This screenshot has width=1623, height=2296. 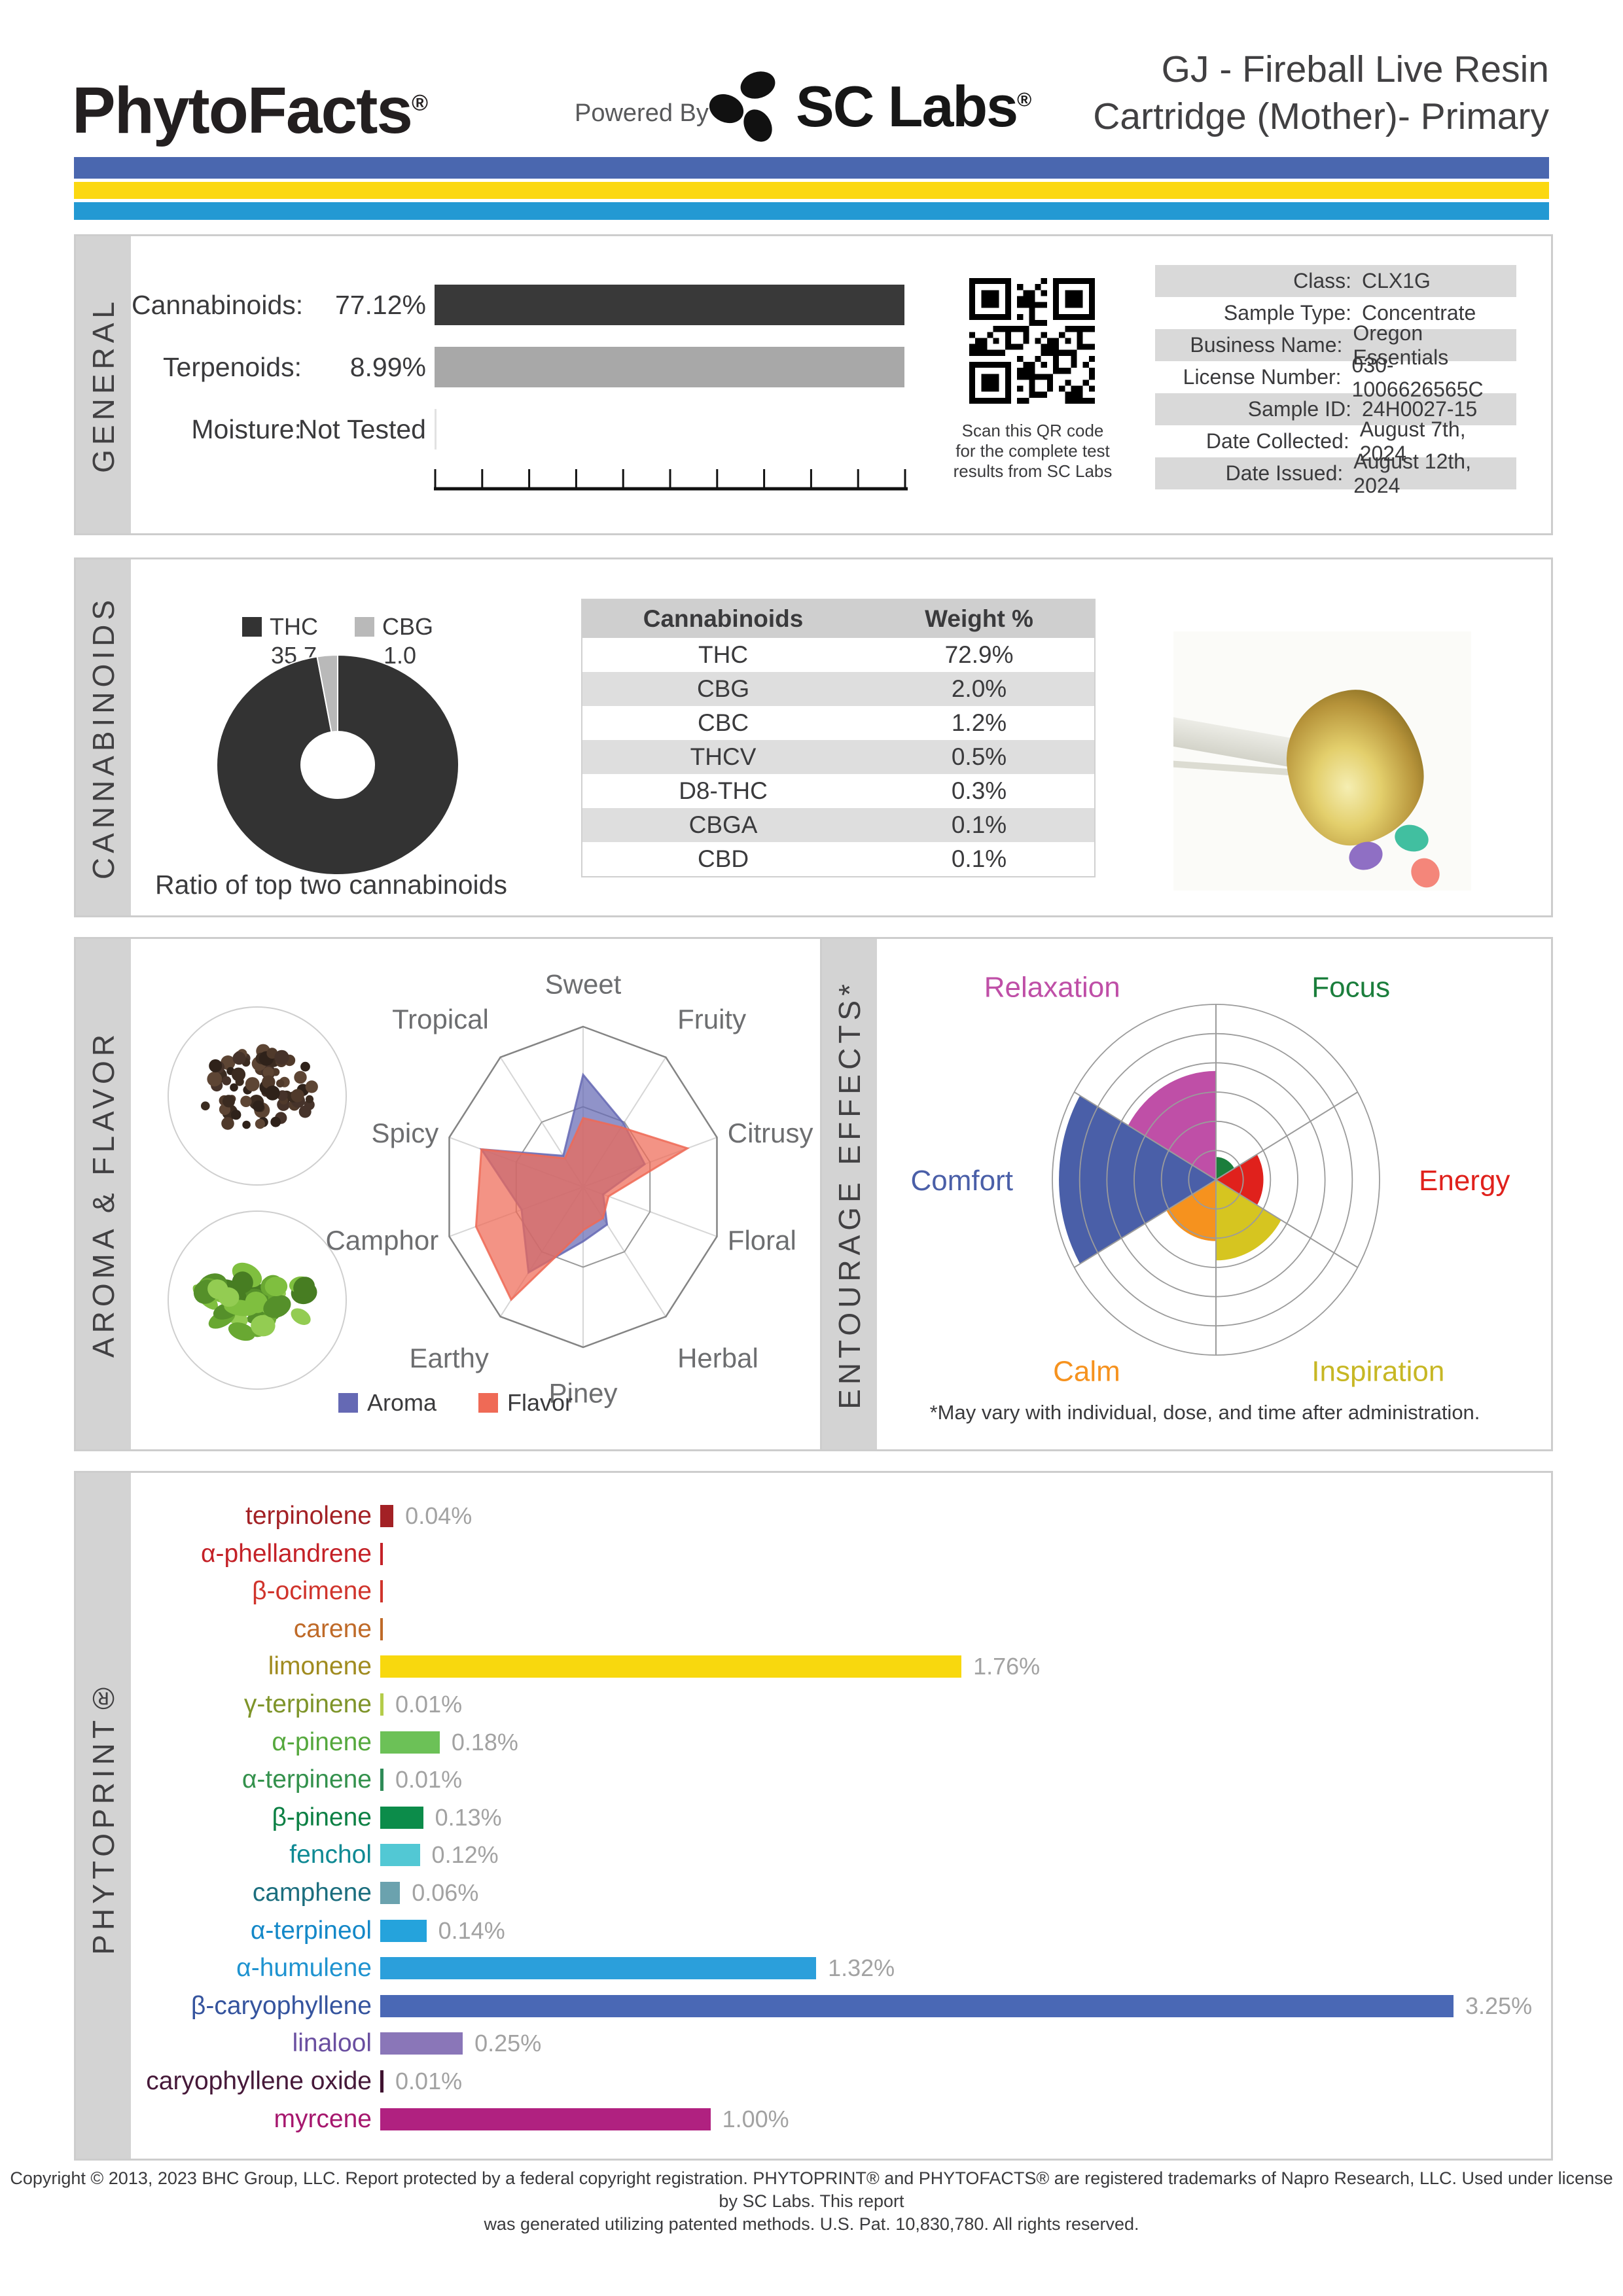 What do you see at coordinates (838, 791) in the screenshot?
I see `cannabinoid-row: D8-THC 0.3%` at bounding box center [838, 791].